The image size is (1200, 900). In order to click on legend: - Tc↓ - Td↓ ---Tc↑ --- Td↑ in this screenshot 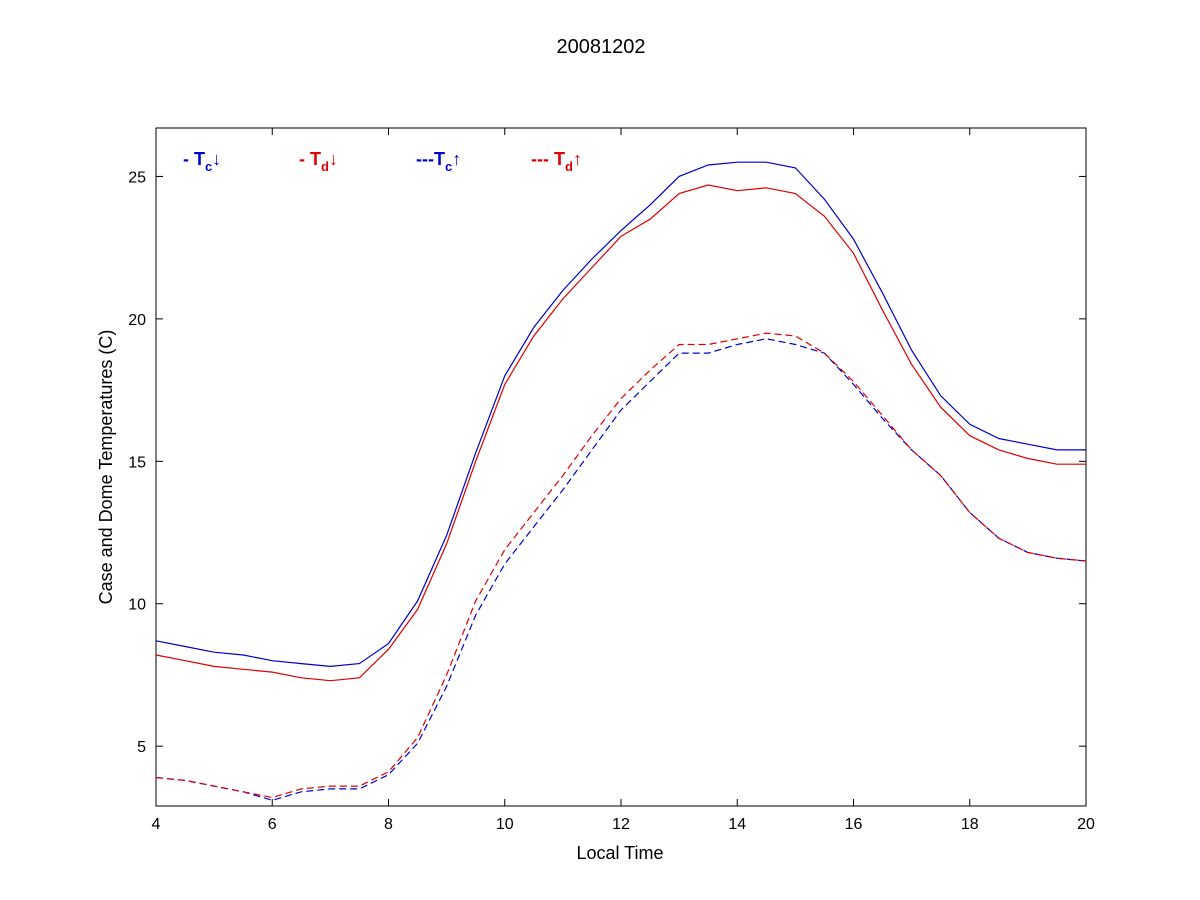, I will do `click(382, 161)`.